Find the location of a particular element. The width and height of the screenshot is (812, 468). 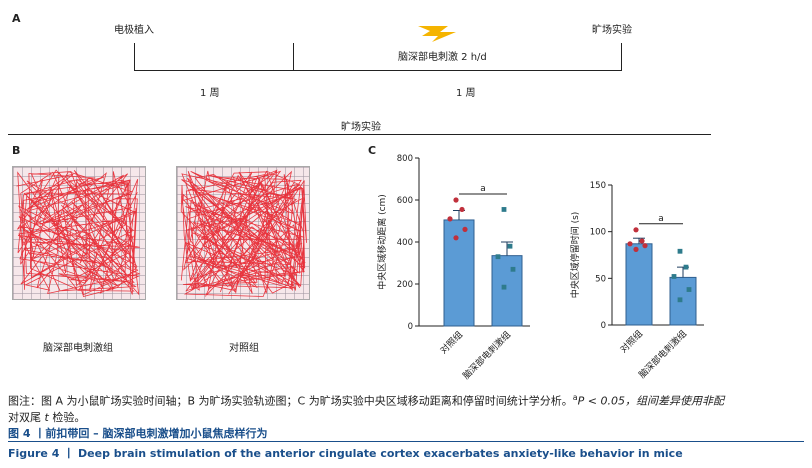

section-divider is located at coordinates (359, 134).